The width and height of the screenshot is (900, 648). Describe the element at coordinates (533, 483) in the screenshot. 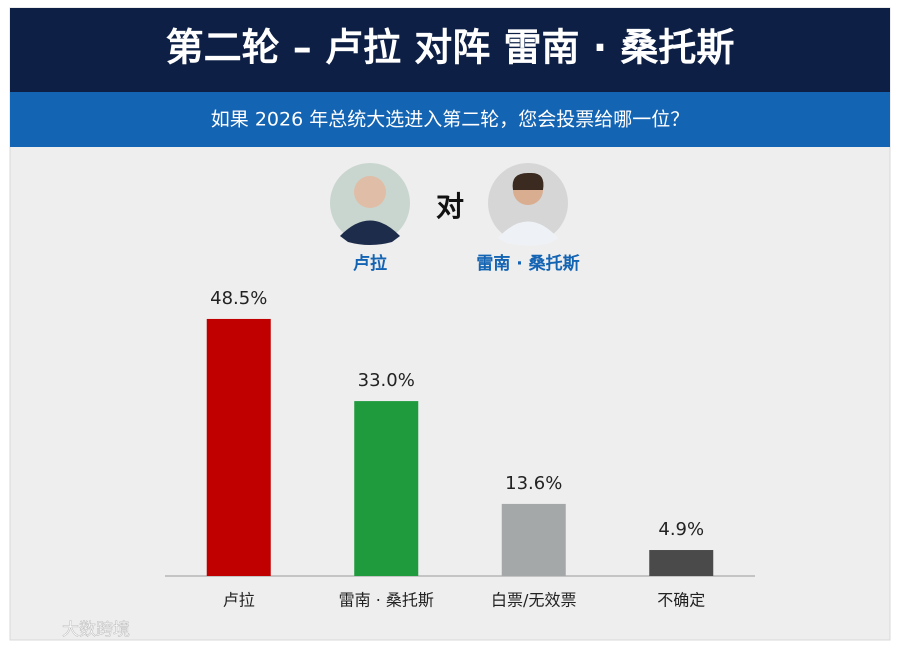

I see `value-label: 13.6%` at that location.